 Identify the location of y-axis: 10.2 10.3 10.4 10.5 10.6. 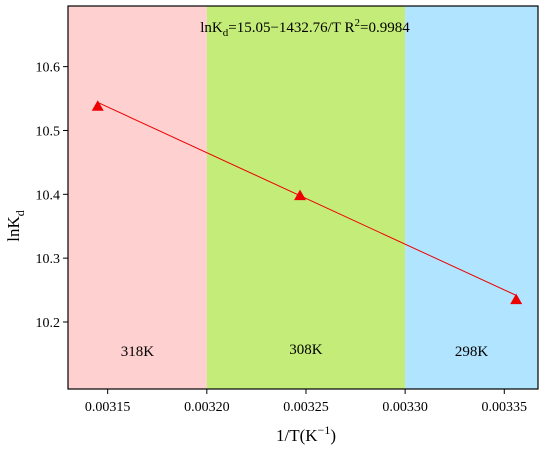
(52, 196).